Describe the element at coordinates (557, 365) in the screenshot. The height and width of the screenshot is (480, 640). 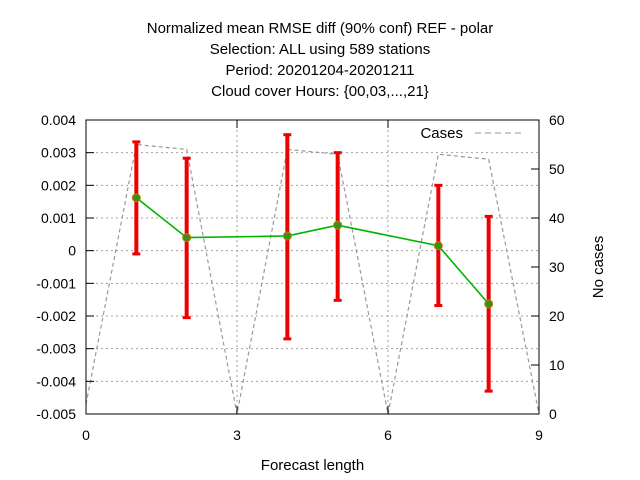
I see `y2-tick-label: 10` at that location.